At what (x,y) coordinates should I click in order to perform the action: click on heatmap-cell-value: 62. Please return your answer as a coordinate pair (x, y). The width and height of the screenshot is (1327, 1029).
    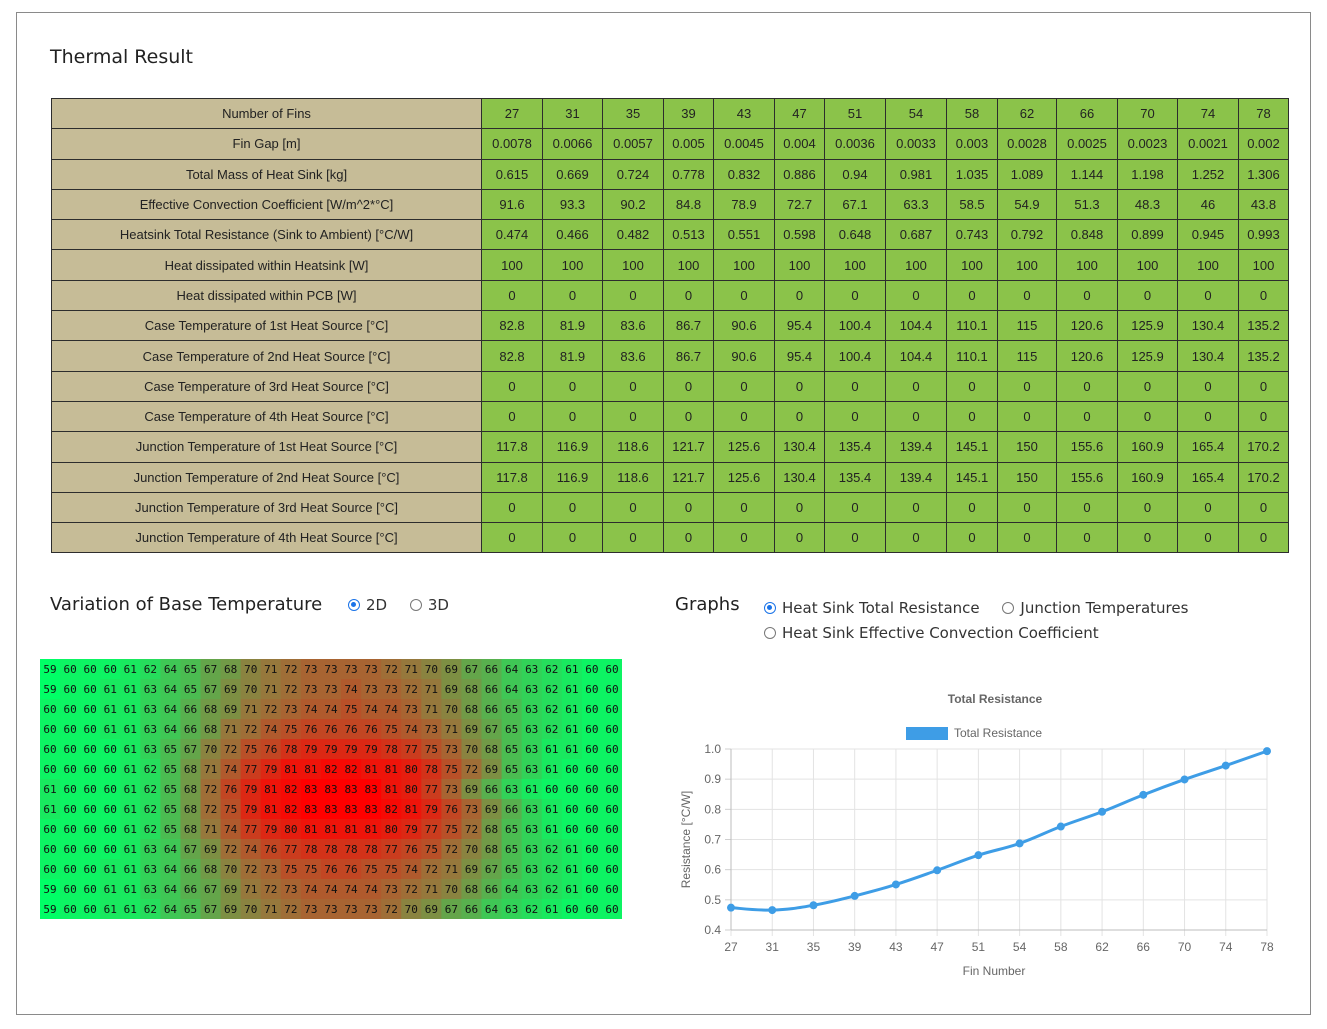
    Looking at the image, I should click on (150, 769).